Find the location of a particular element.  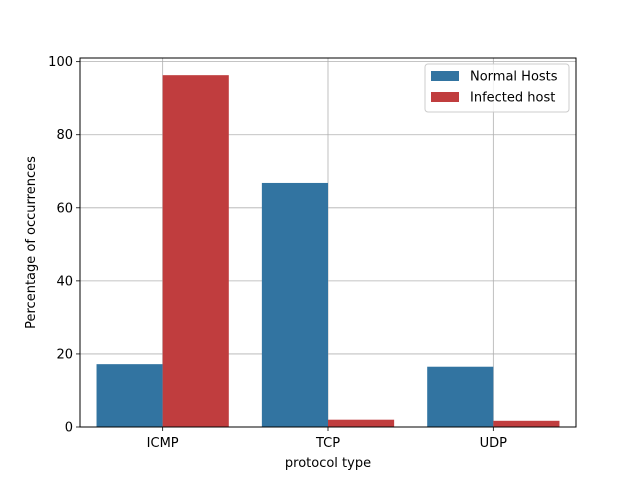

y-tick-label: 20 is located at coordinates (64, 354).